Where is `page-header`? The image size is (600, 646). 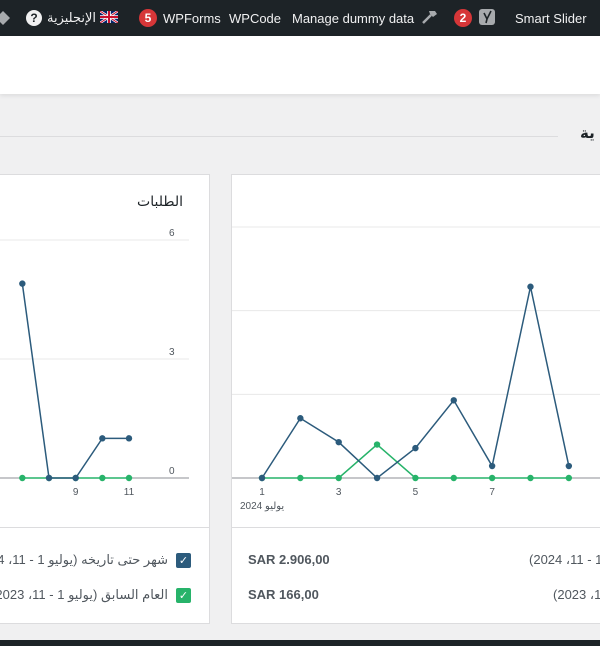
page-header is located at coordinates (300, 65).